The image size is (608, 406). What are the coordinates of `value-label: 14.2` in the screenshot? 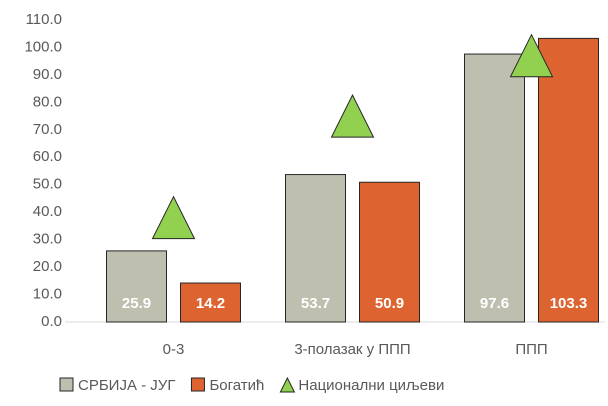 It's located at (210, 303).